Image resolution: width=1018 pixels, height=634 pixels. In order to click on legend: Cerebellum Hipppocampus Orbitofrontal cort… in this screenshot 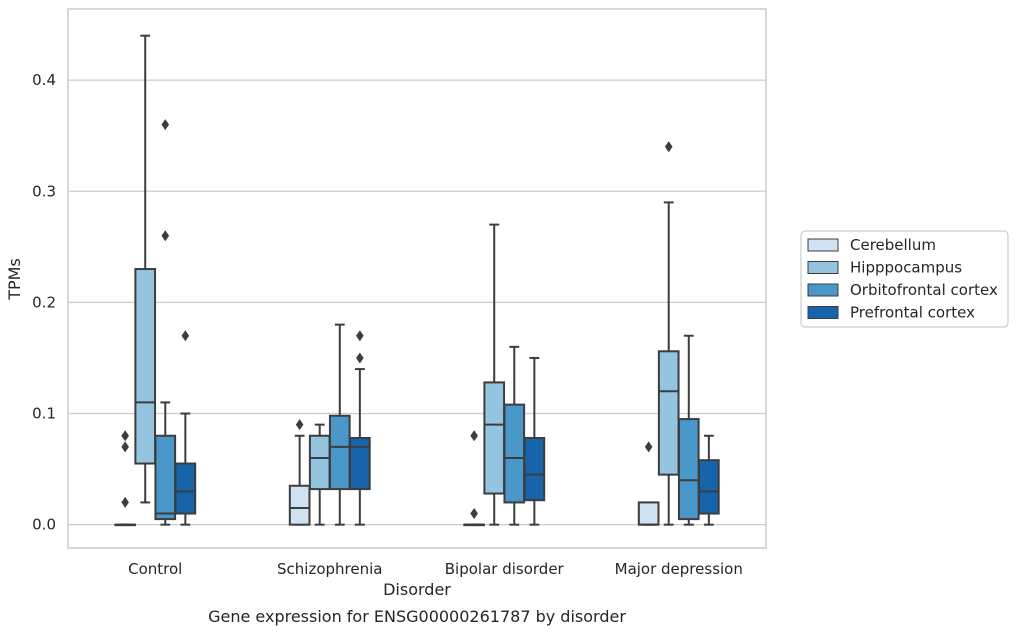, I will do `click(904, 279)`.